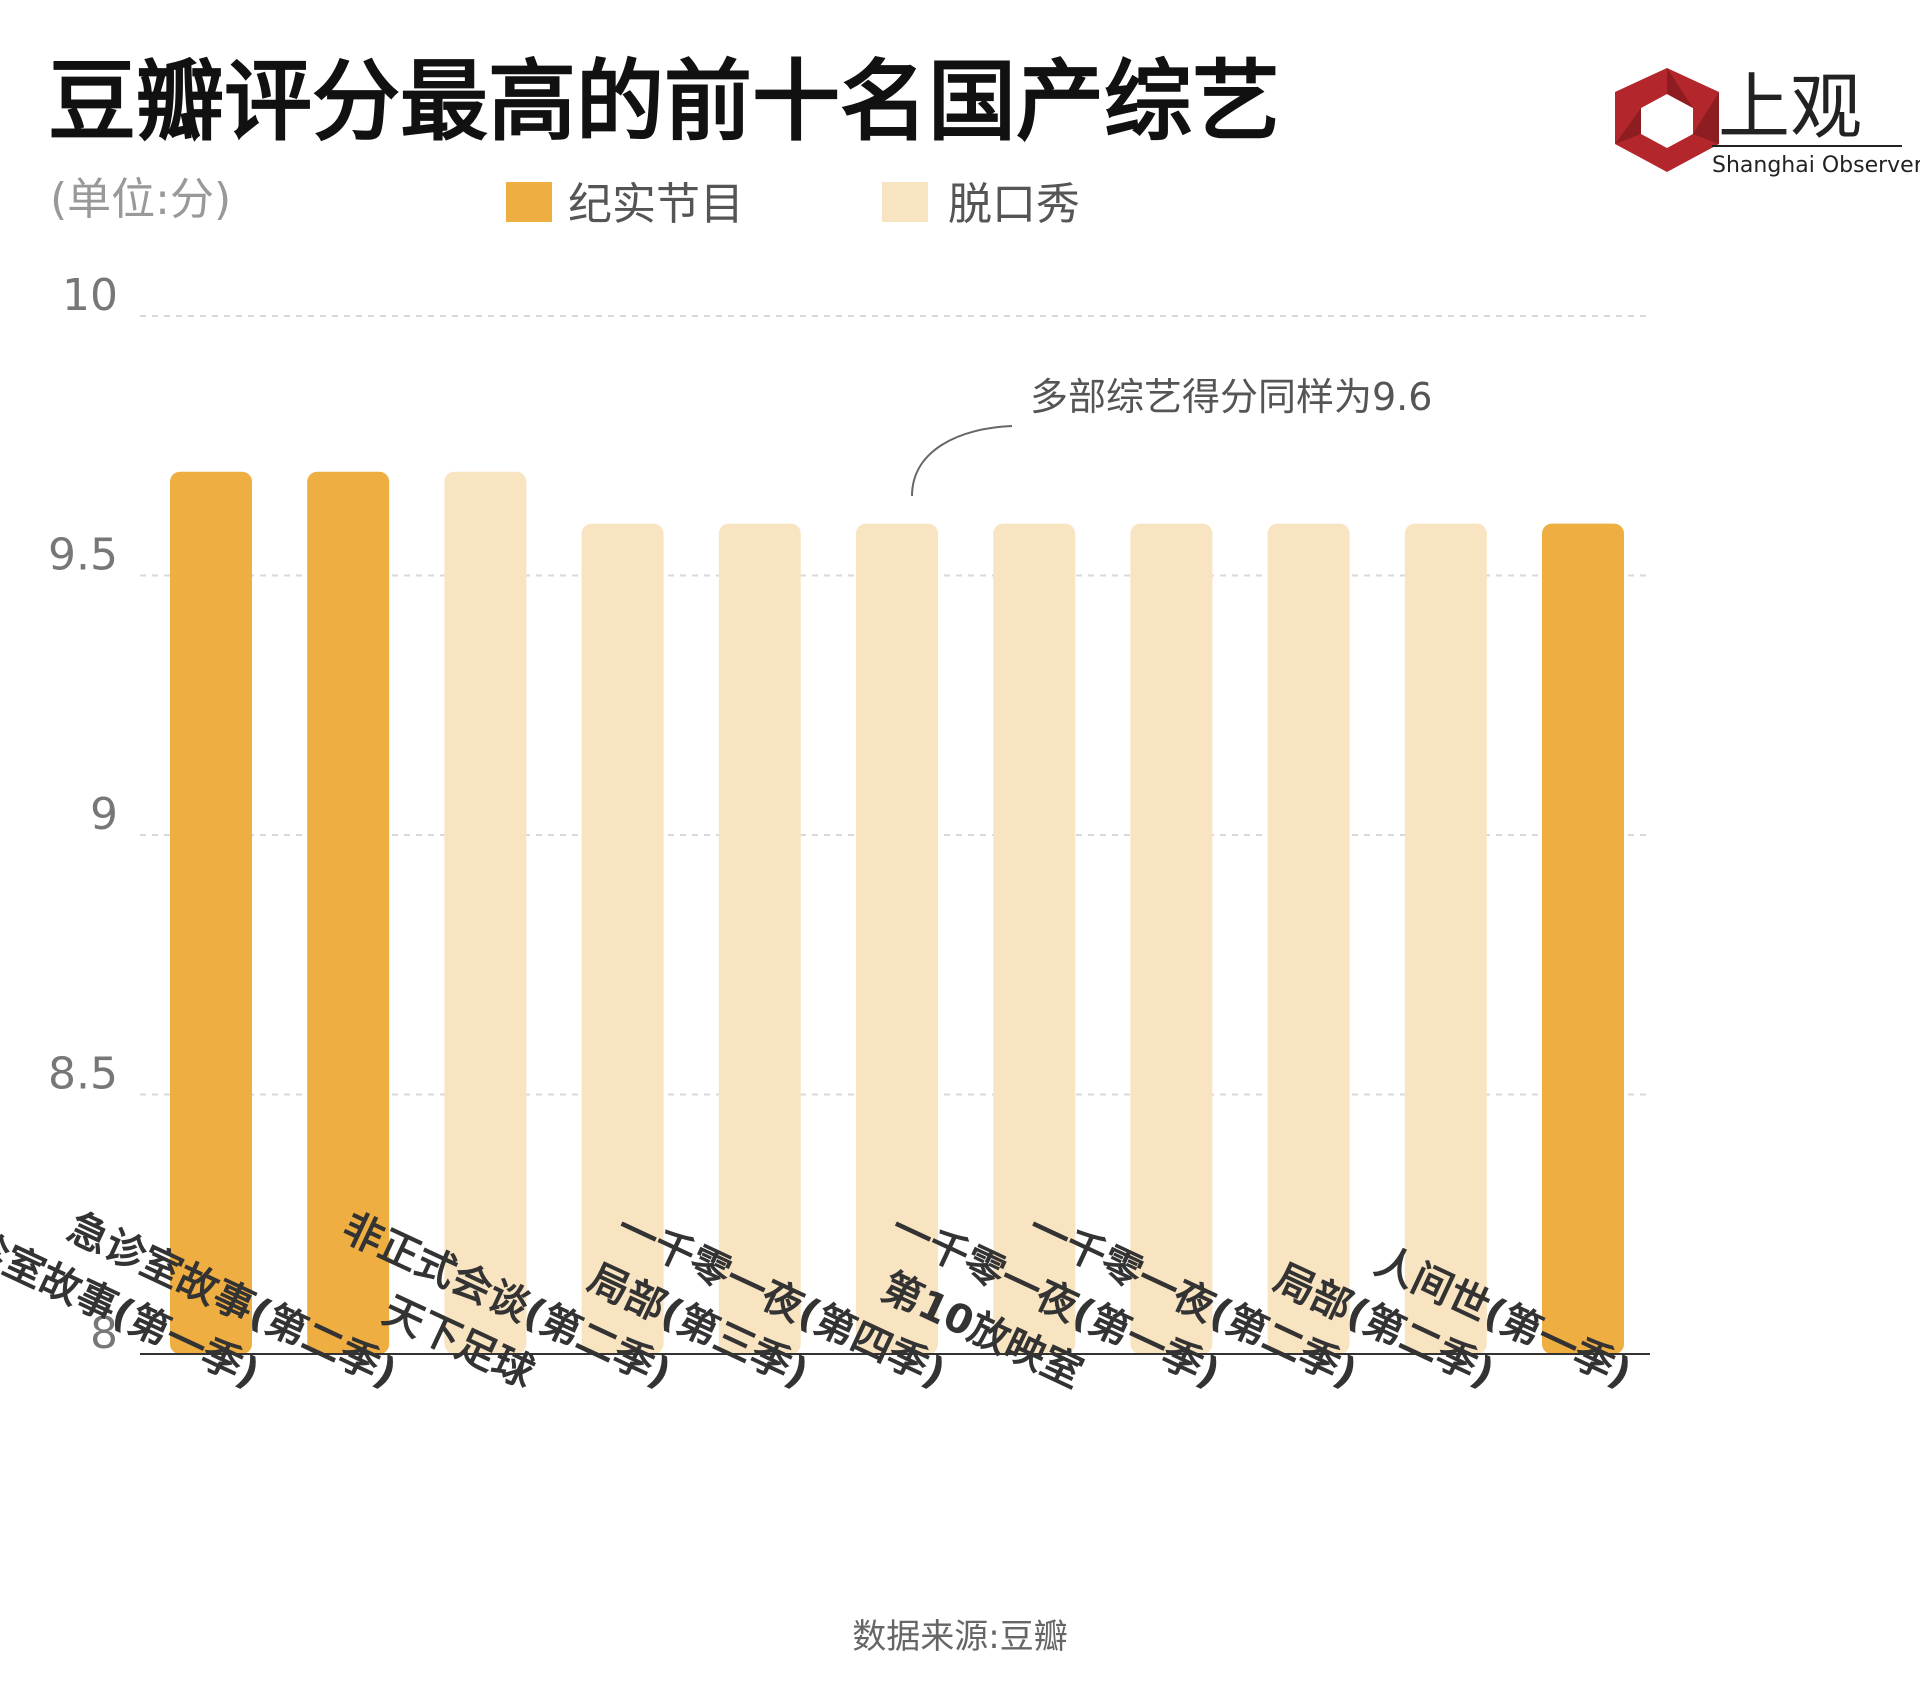  Describe the element at coordinates (664, 101) in the screenshot. I see `chart-title: 豆瓣评分最高的前十名国产综艺` at that location.